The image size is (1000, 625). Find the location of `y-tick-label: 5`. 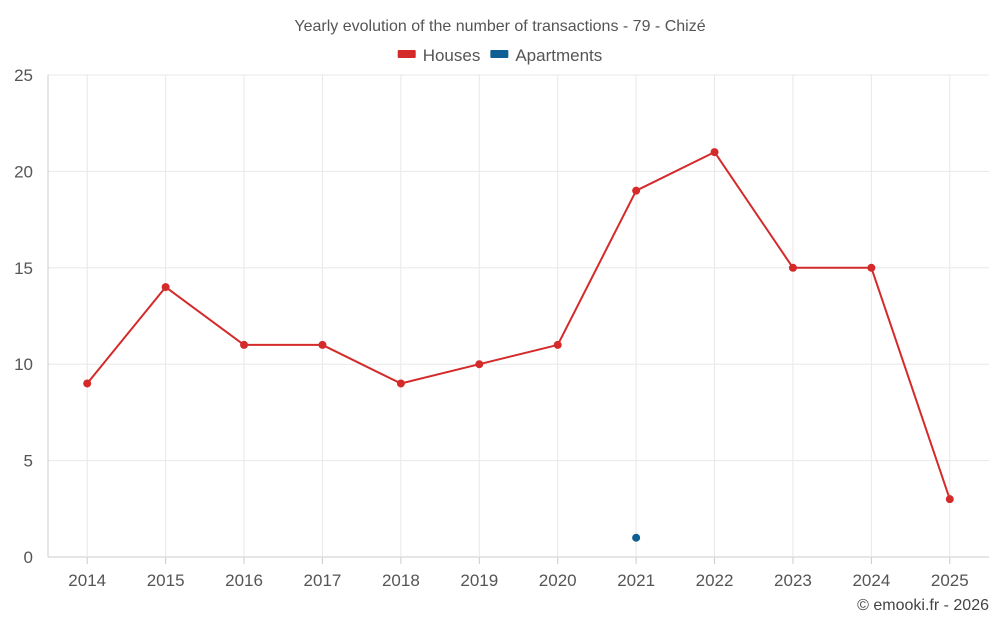

y-tick-label: 5 is located at coordinates (28, 461).